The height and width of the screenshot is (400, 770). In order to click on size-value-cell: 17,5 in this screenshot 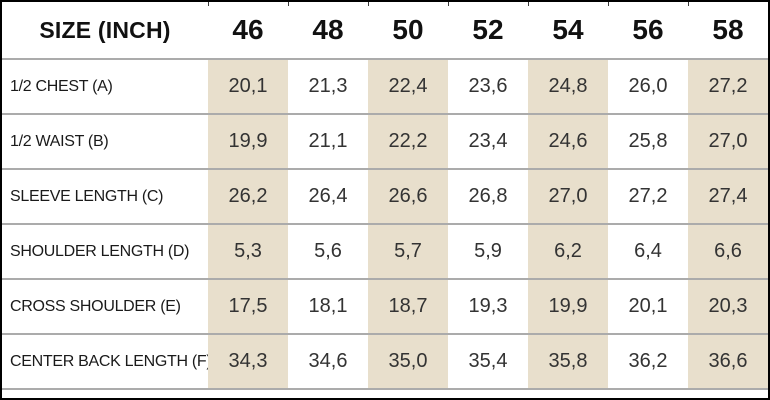, I will do `click(248, 306)`.